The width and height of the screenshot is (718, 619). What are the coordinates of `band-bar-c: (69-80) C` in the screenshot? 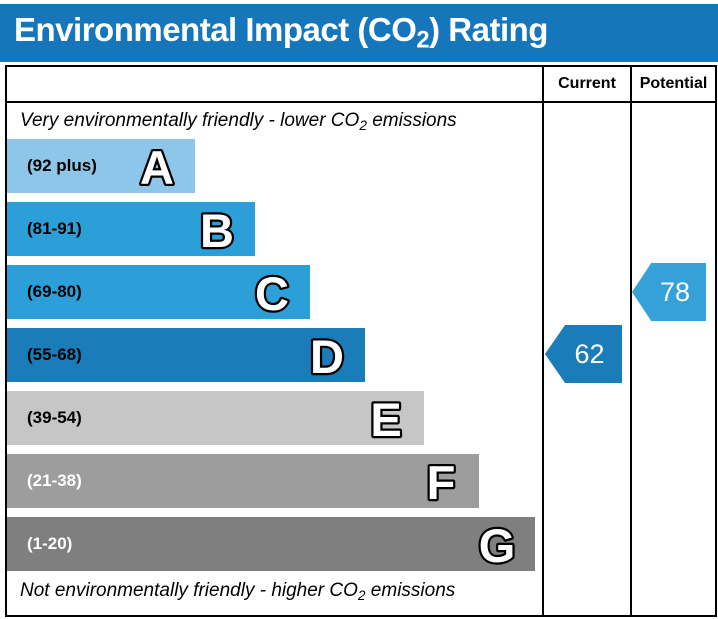 It's located at (158, 292).